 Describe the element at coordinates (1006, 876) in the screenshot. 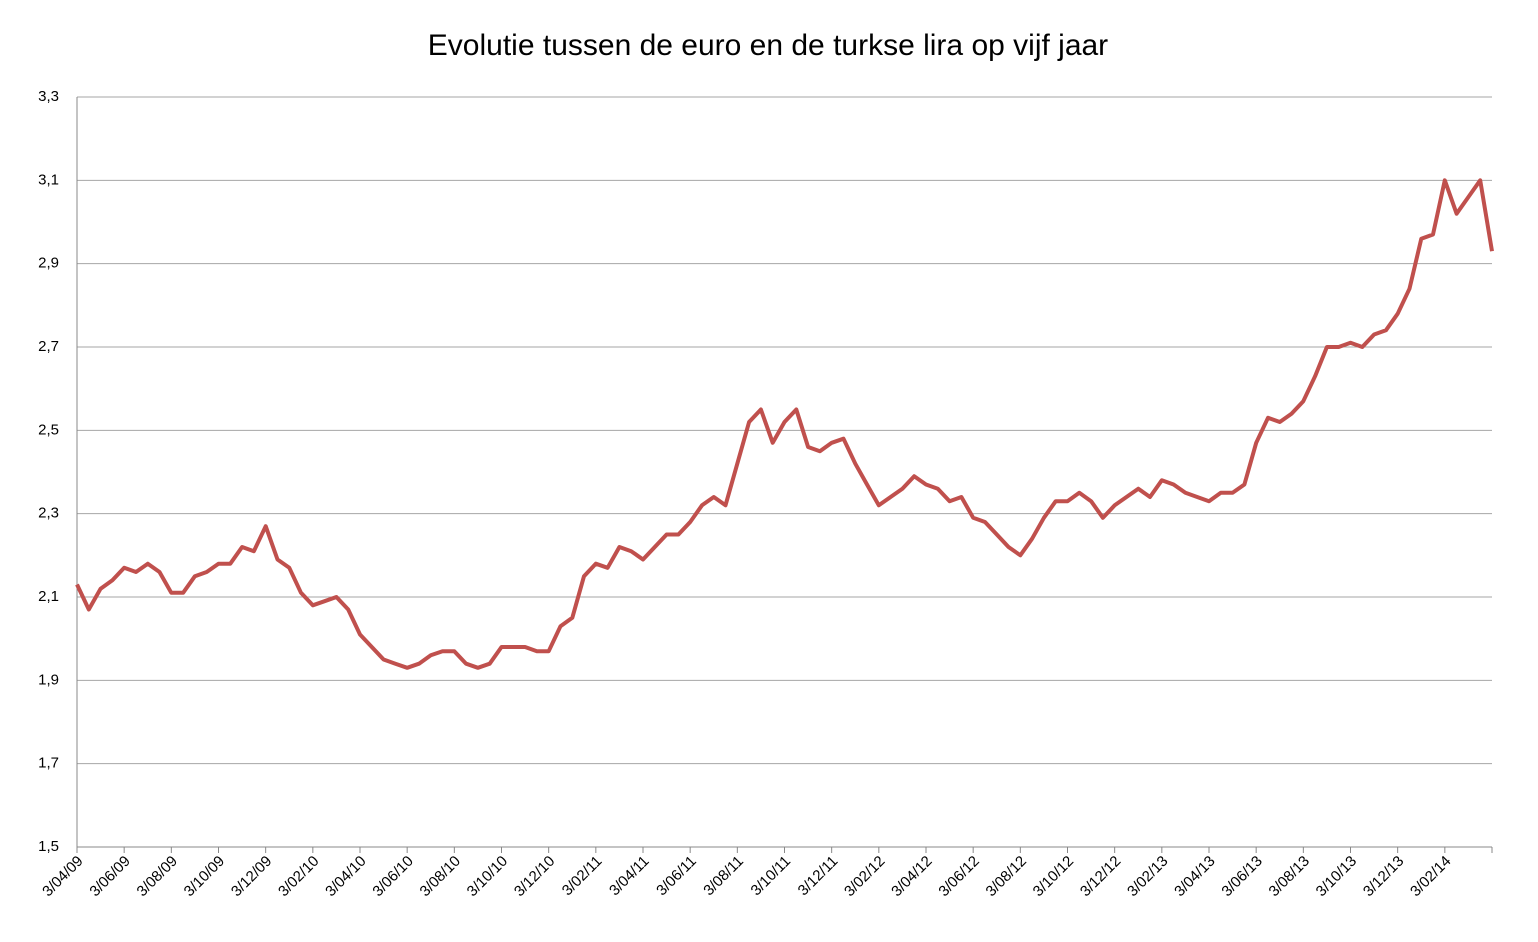

I see `x-tick-label: 3/08/12` at that location.